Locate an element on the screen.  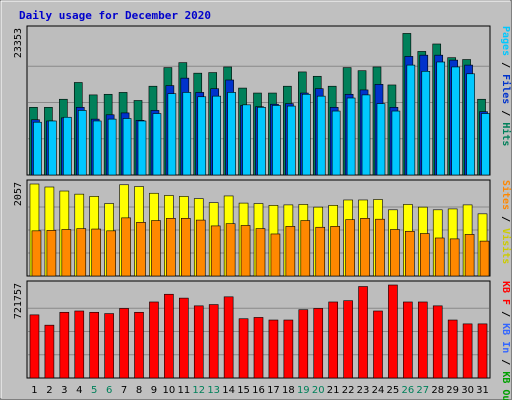
x-tick-label-day-26: 26 is located at coordinates (407, 390).